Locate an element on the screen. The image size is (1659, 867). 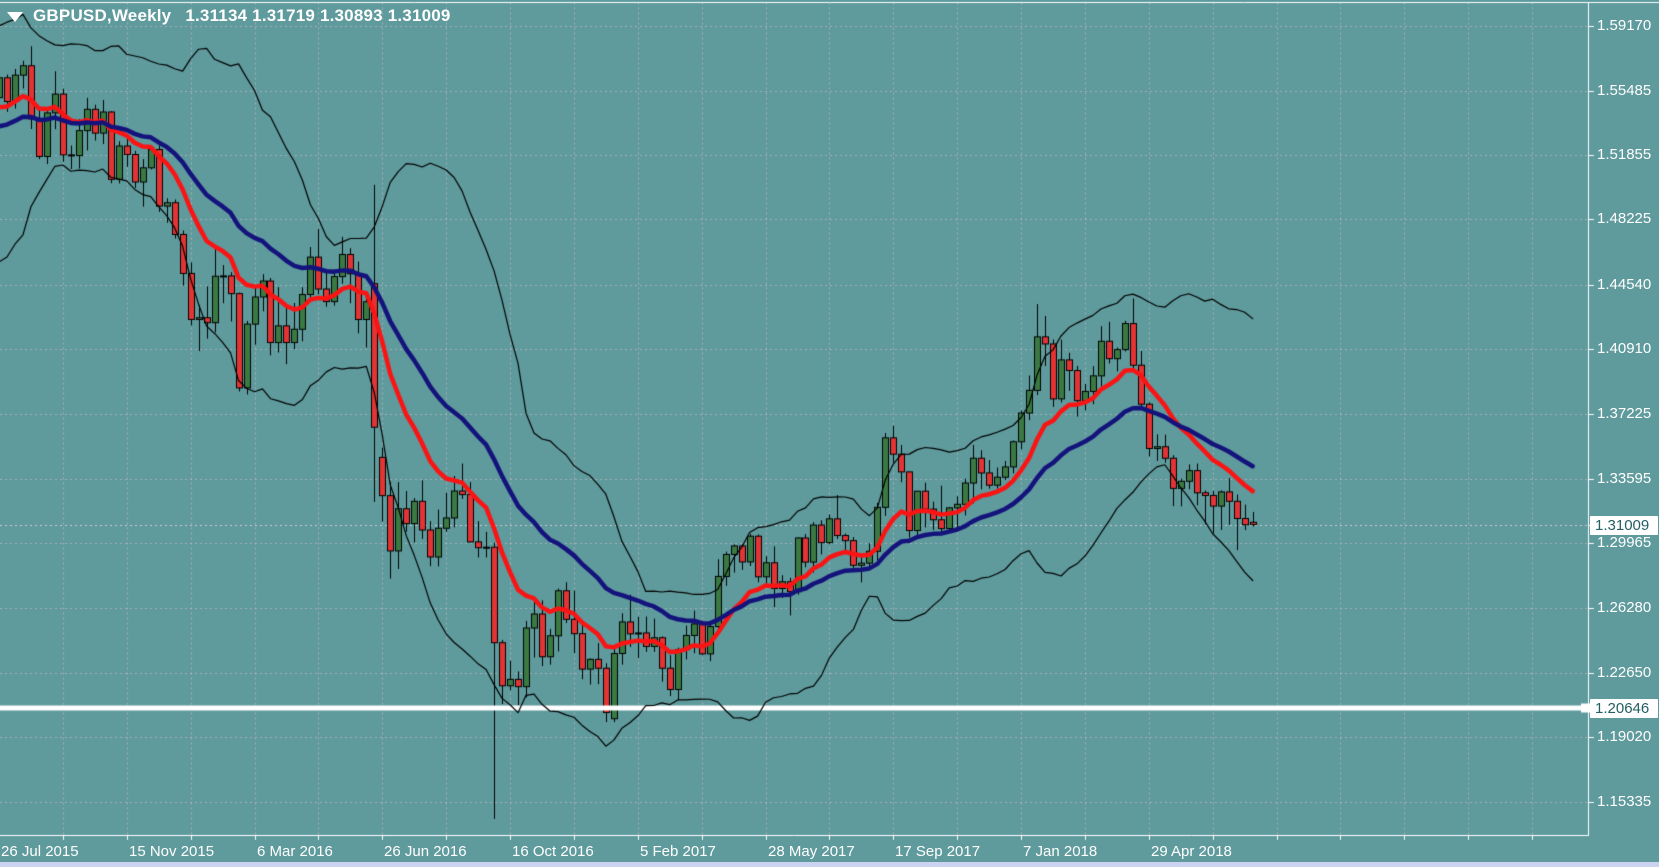
date-label: 26 Jun 2016 is located at coordinates (425, 851).